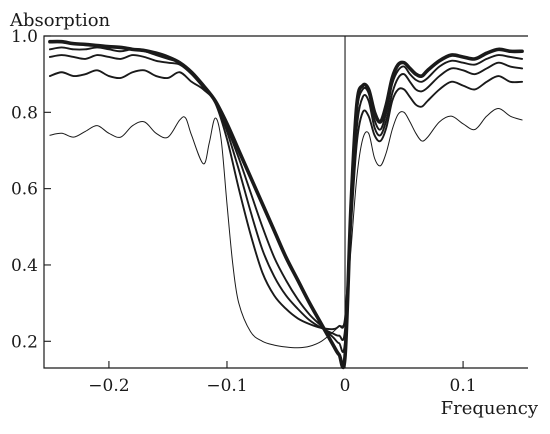  I want to click on y-tick-label: 0.2, so click(24, 342).